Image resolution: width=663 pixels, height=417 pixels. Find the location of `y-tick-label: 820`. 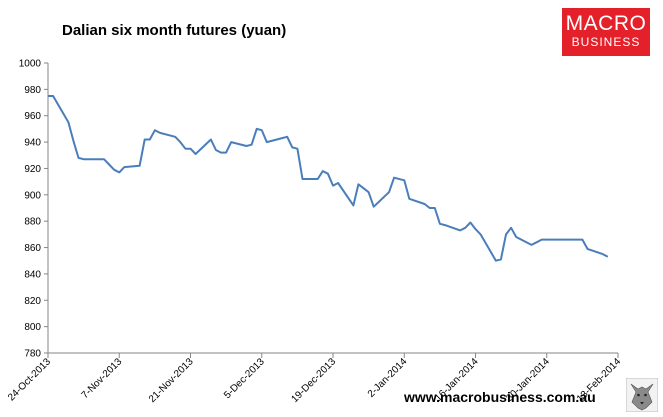

y-tick-label: 820 is located at coordinates (32, 301).